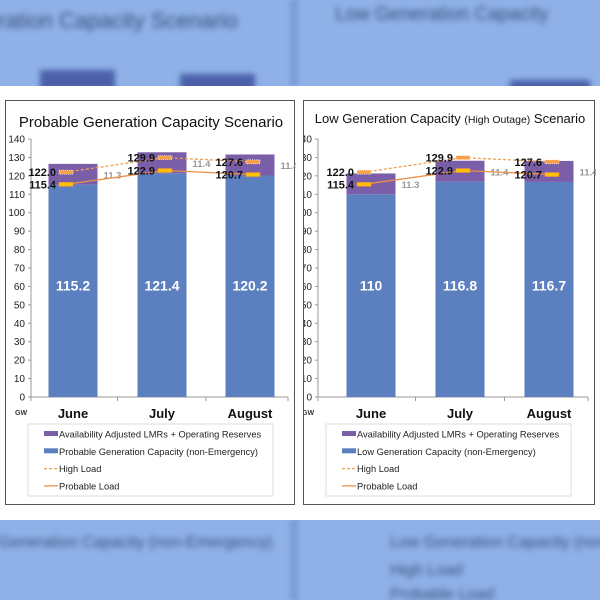 This screenshot has width=600, height=600. What do you see at coordinates (549, 285) in the screenshot?
I see `bar-value-label: 116.7` at bounding box center [549, 285].